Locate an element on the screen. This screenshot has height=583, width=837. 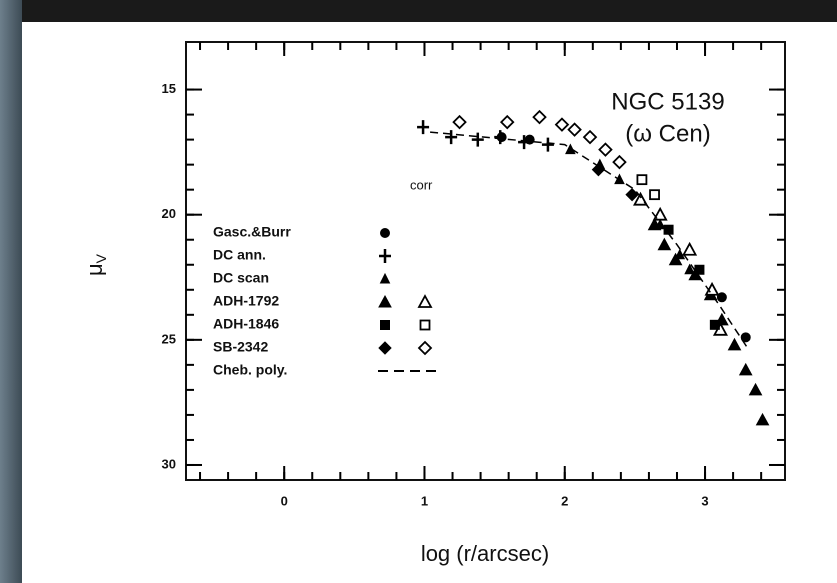
x-tick-label: 2 is located at coordinates (564, 500).